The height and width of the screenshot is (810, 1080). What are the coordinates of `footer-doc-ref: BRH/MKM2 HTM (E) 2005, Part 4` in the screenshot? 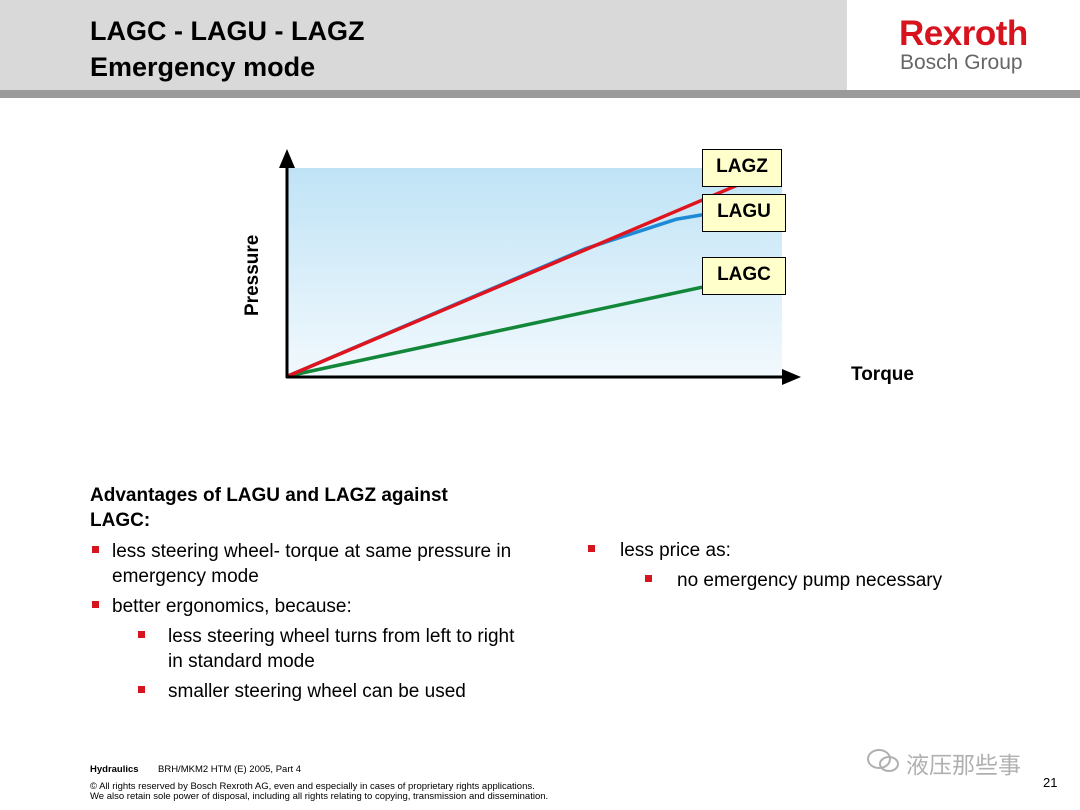 It's located at (230, 769).